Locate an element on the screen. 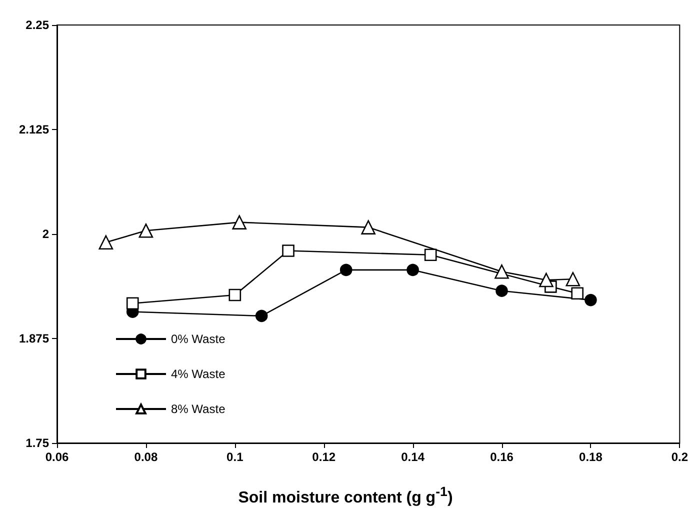 This screenshot has height=519, width=691. y-tick-label: 2.25 is located at coordinates (38, 25).